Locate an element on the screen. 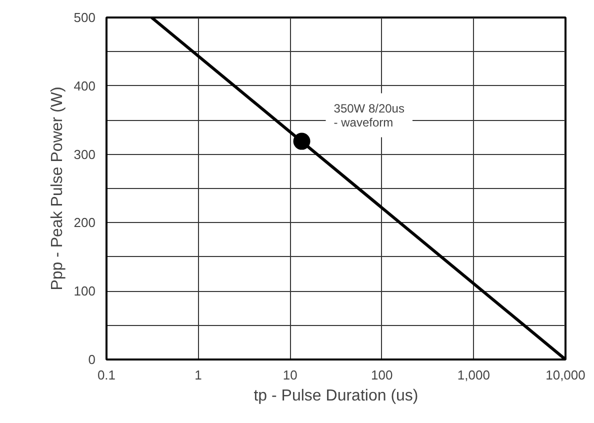 Image resolution: width=594 pixels, height=423 pixels. x-axis-title: tp - Pulse Duration (us) is located at coordinates (336, 396).